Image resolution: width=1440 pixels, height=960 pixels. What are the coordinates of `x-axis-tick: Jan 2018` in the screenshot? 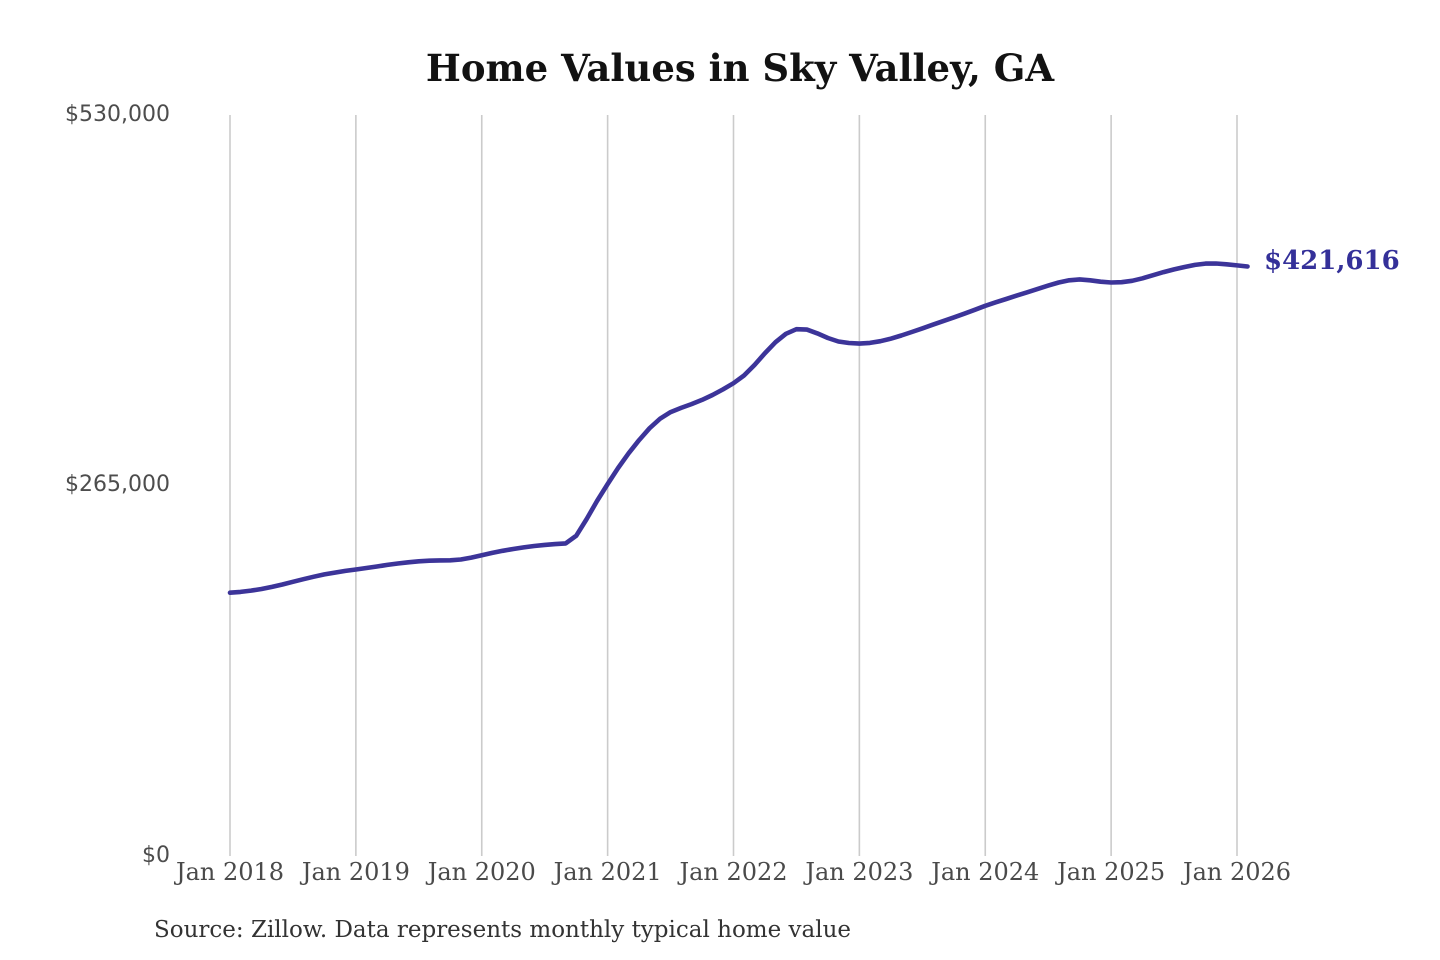 It's located at (230, 872).